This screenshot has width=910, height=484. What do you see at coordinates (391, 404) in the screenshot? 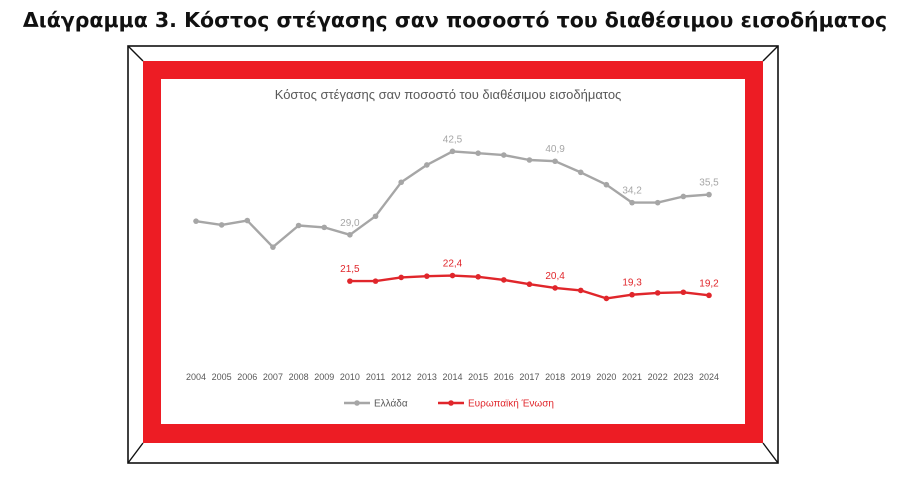
I see `legend-label: Ελλάδα` at bounding box center [391, 404].